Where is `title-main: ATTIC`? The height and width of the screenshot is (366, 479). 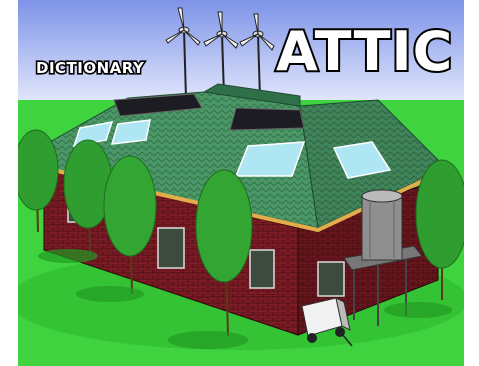 title-main: ATTIC is located at coordinates (364, 51).